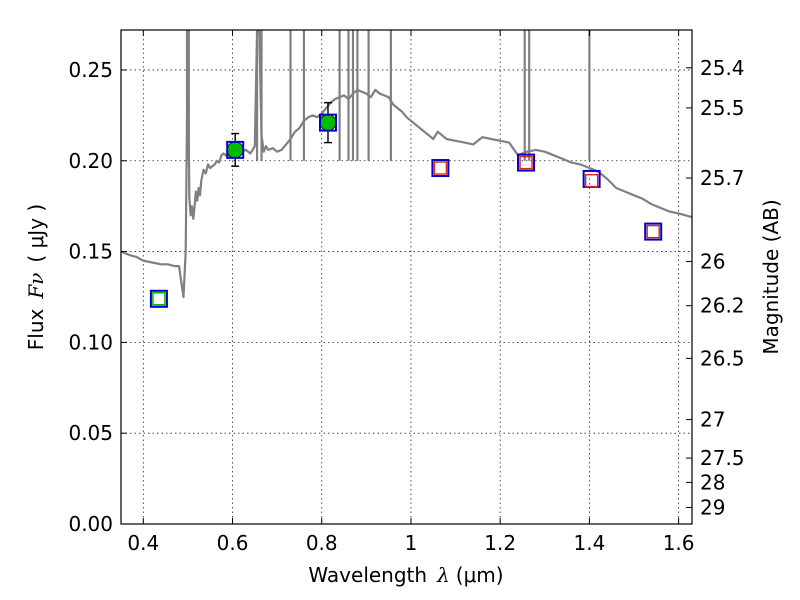 The width and height of the screenshot is (800, 600). Describe the element at coordinates (143, 543) in the screenshot. I see `x-tick-label: 0.4` at that location.